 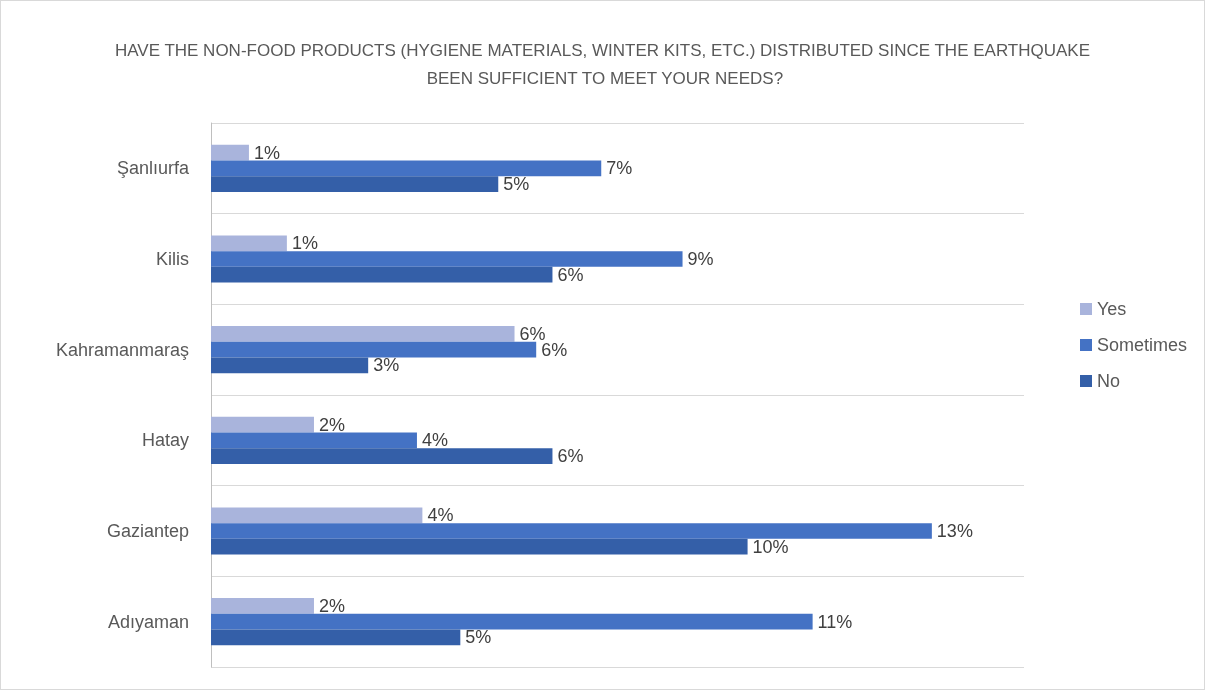 I want to click on legend-label: Yes, so click(x=1111, y=309).